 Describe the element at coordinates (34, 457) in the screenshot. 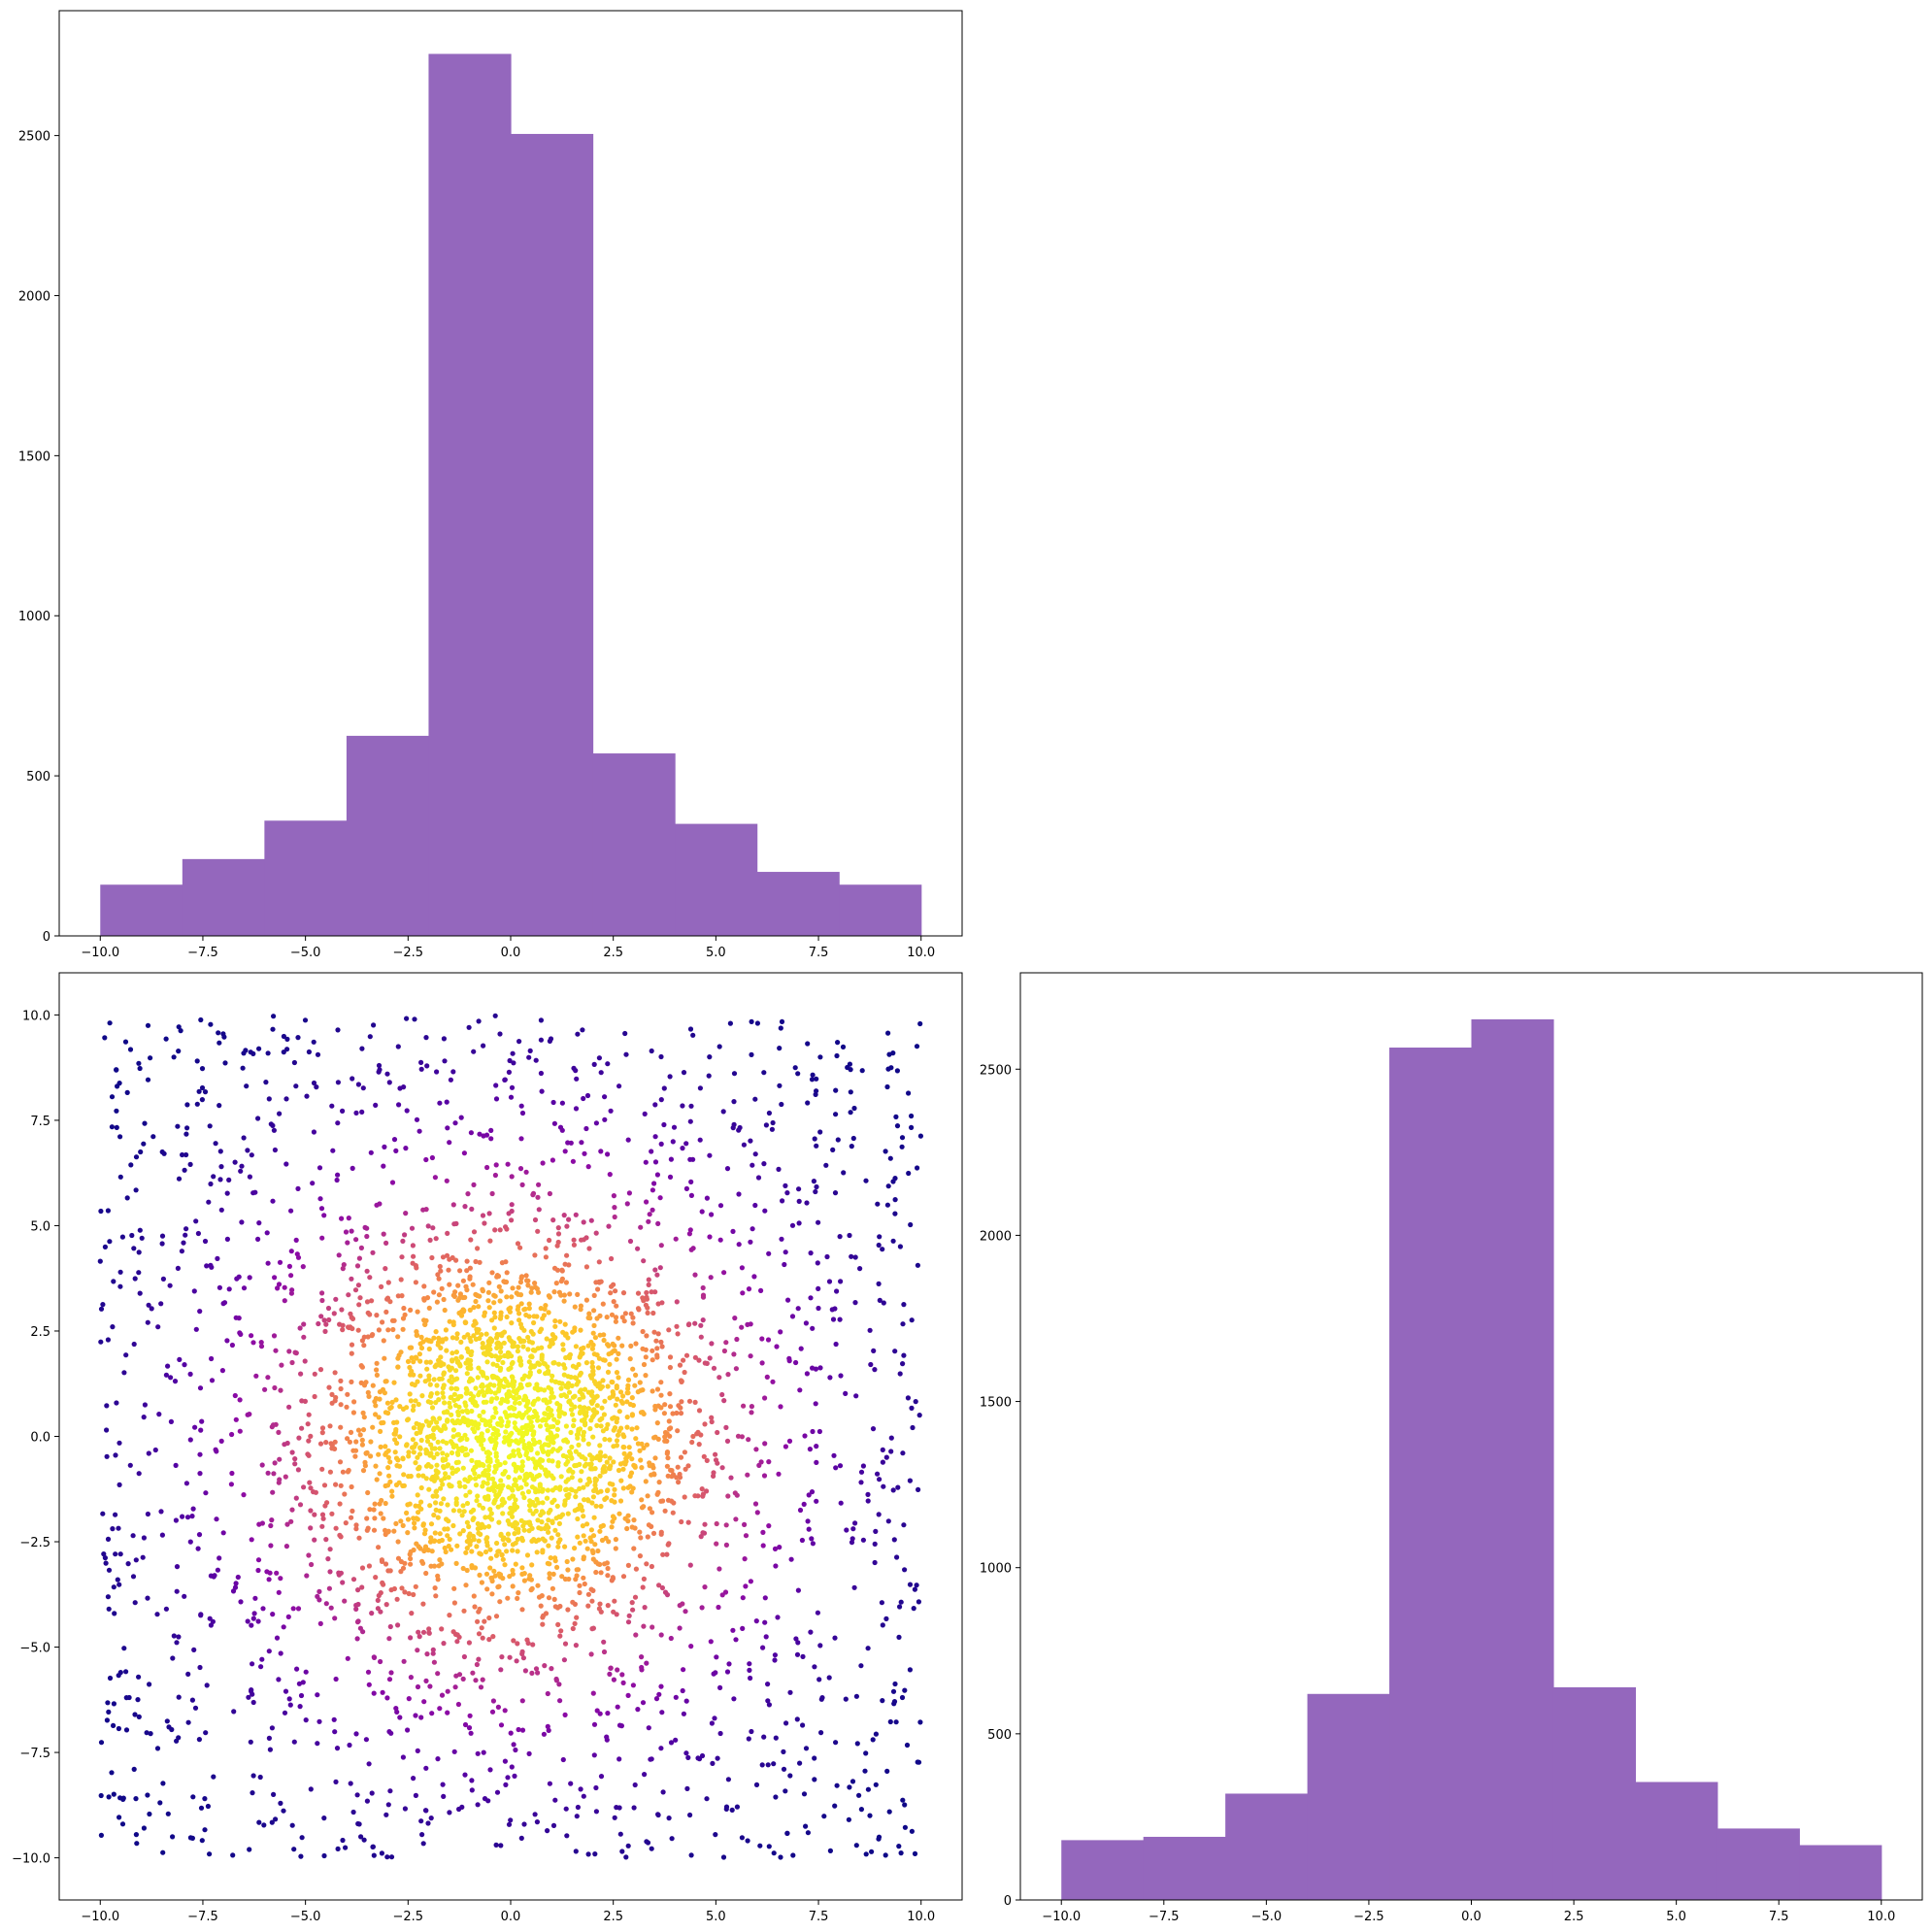

I see `y-tick-label: 1500` at that location.